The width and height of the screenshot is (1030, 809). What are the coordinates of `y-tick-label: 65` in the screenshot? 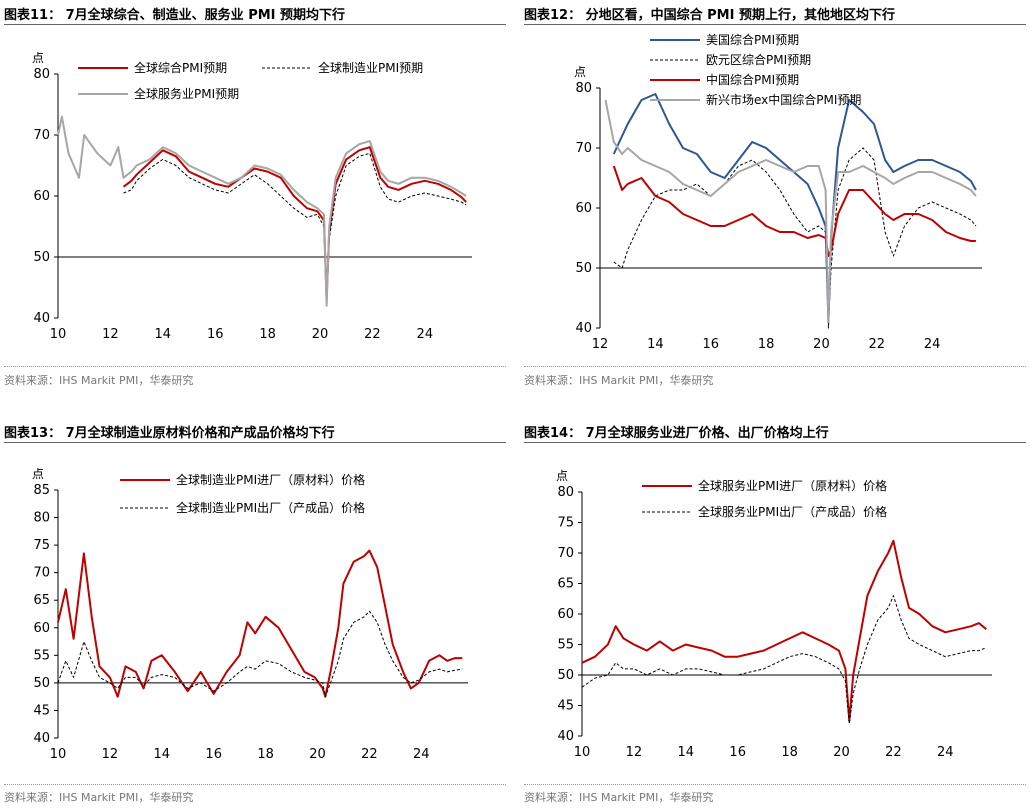 It's located at (565, 584).